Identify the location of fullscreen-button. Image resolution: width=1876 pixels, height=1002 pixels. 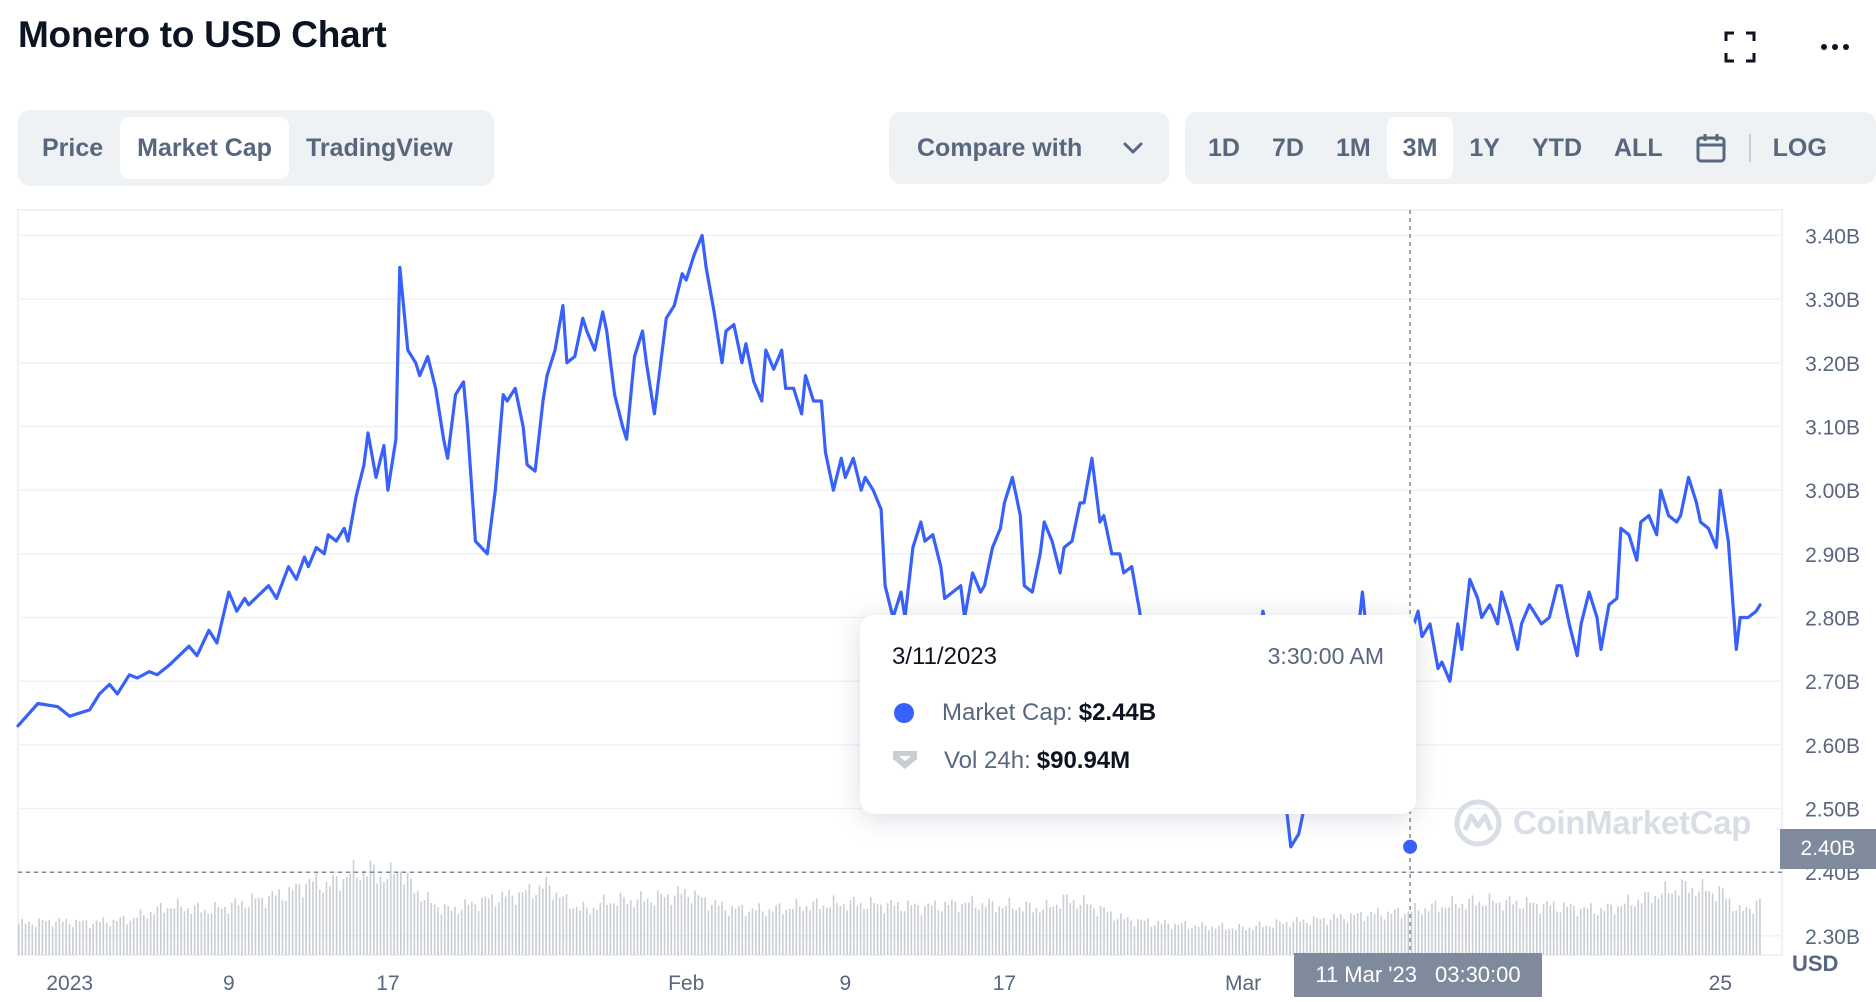
(1740, 47).